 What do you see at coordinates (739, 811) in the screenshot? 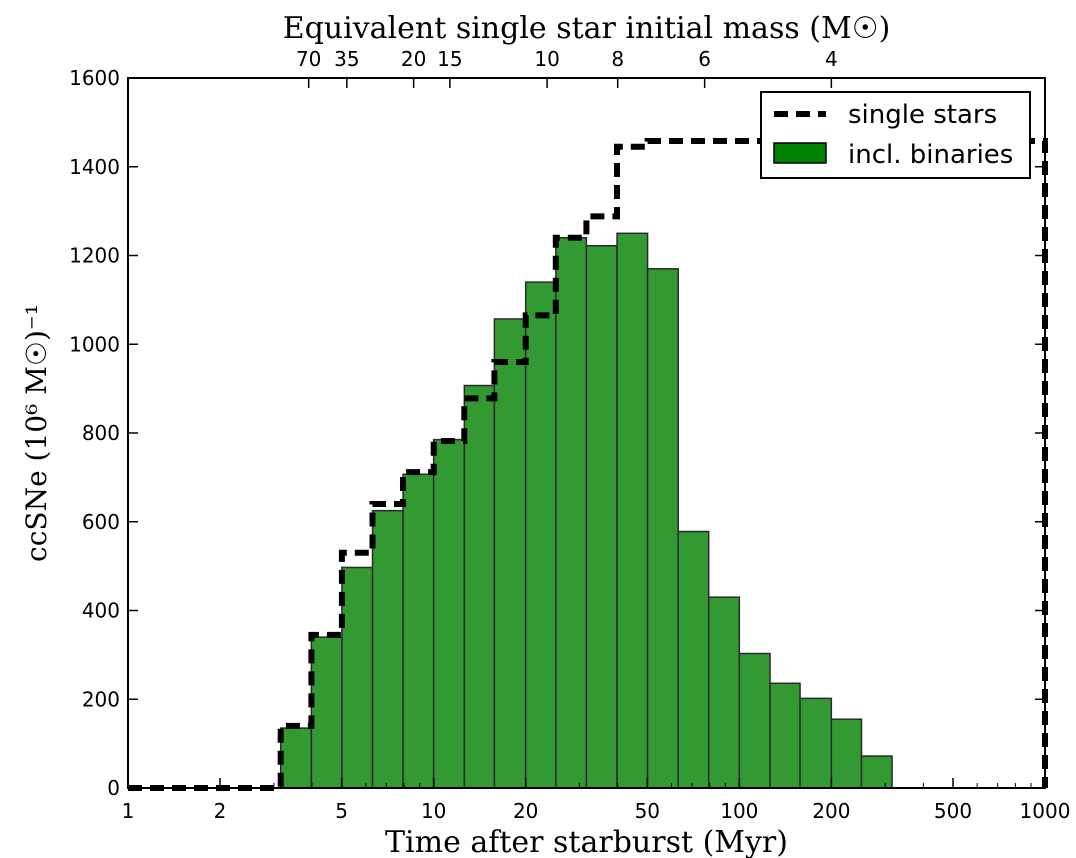
I see `x-tick-label: 100` at bounding box center [739, 811].